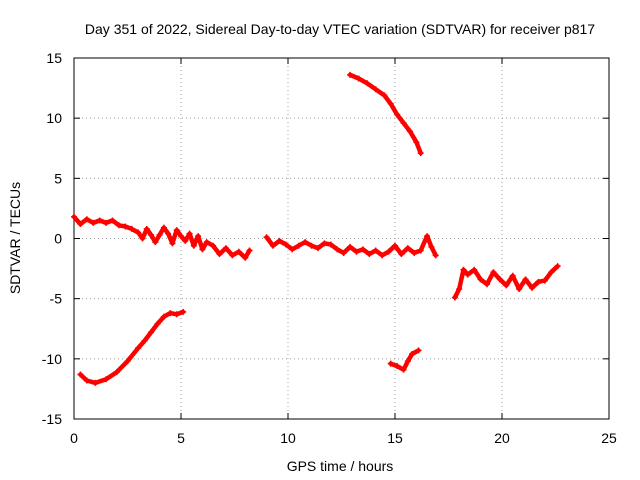 The image size is (640, 480). What do you see at coordinates (609, 438) in the screenshot?
I see `x-tick-label: 25` at bounding box center [609, 438].